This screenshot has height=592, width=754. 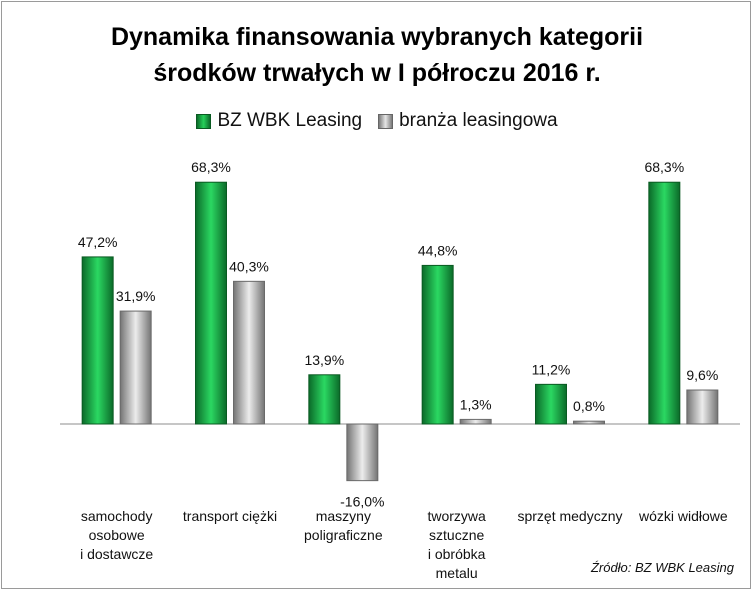 What do you see at coordinates (116, 554) in the screenshot?
I see `category-label-0-line-2: i dostawcze` at bounding box center [116, 554].